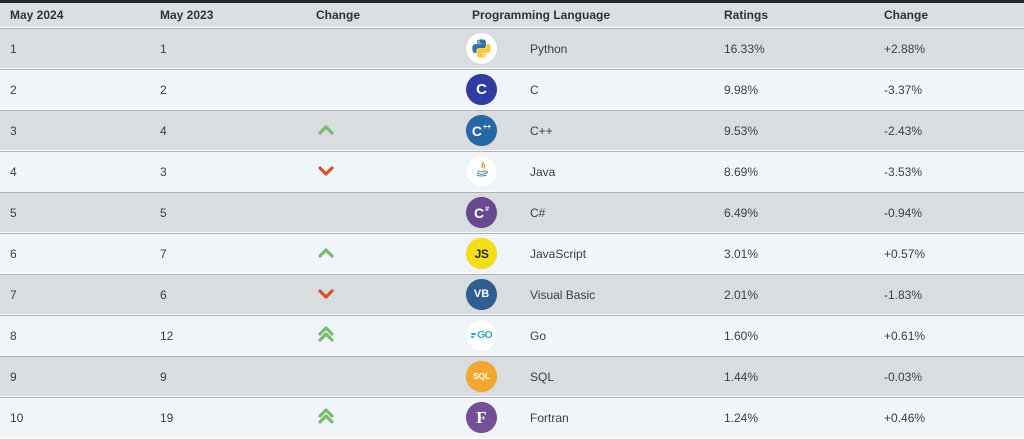  What do you see at coordinates (481, 253) in the screenshot?
I see `javascript-icon: JS` at bounding box center [481, 253].